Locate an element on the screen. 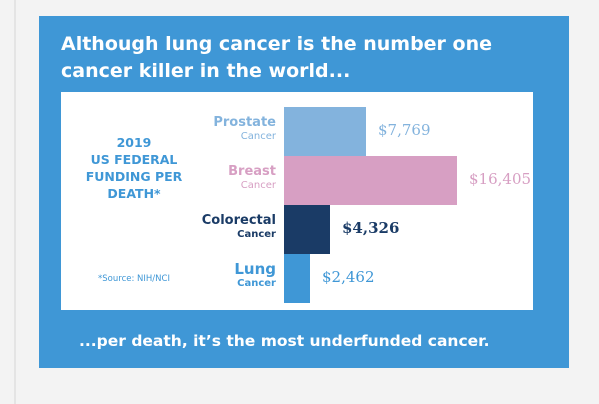 The image size is (599, 404). source-note: *Source: NIH/NCI is located at coordinates (134, 279).